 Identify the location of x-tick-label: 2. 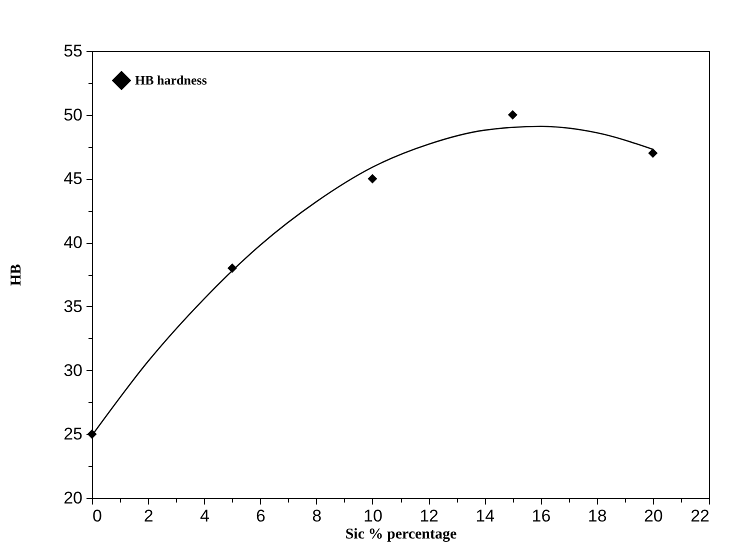
(149, 516).